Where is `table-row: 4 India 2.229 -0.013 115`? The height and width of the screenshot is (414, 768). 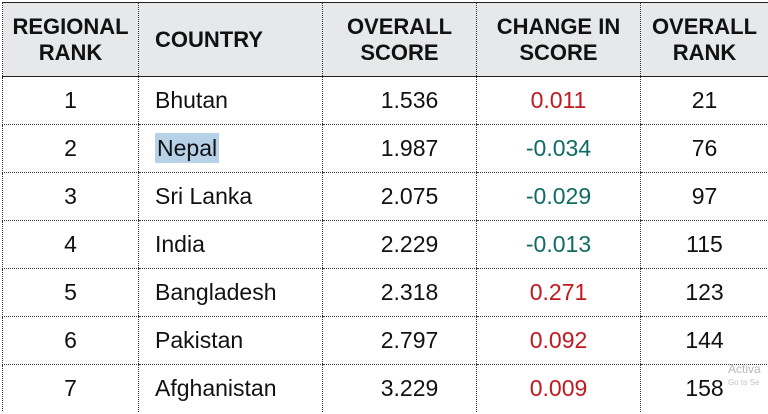 table-row: 4 India 2.229 -0.013 115 is located at coordinates (385, 244).